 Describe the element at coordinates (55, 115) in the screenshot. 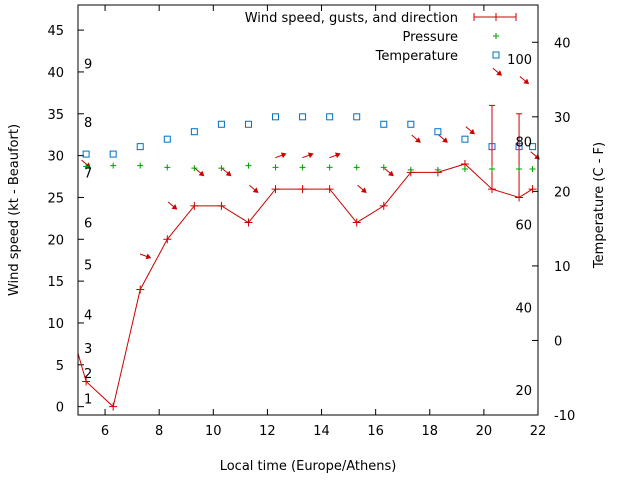

I see `y-left-tick-label: 35` at that location.